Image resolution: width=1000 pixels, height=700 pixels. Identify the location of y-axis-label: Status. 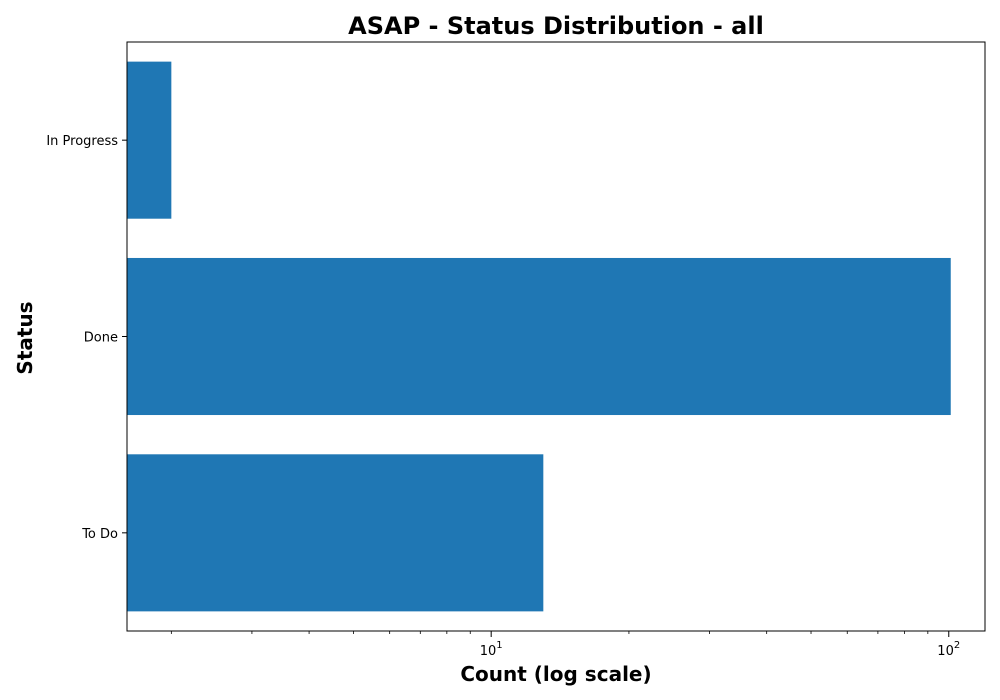
(25, 337).